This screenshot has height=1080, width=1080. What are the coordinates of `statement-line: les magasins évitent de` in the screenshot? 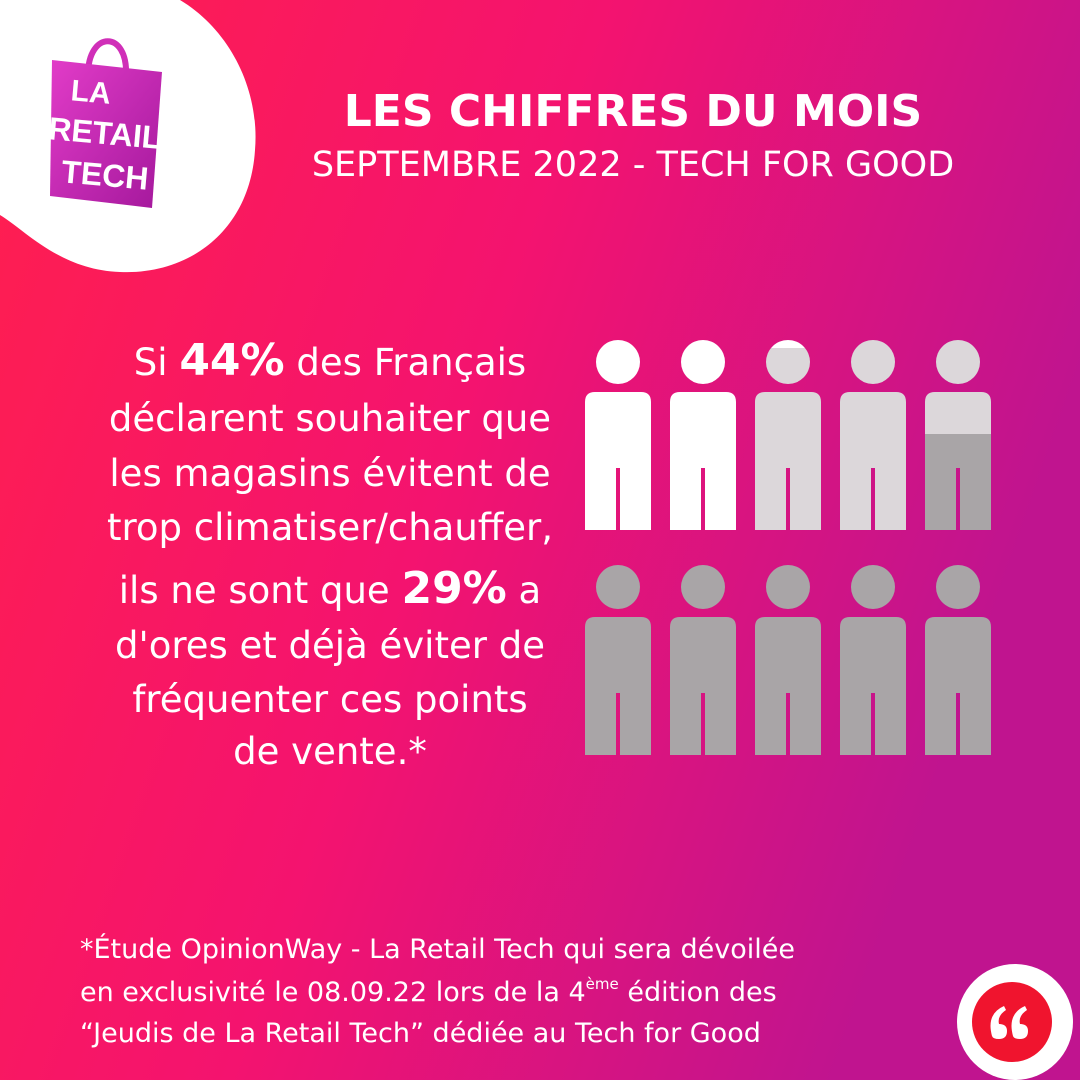 It's located at (329, 473).